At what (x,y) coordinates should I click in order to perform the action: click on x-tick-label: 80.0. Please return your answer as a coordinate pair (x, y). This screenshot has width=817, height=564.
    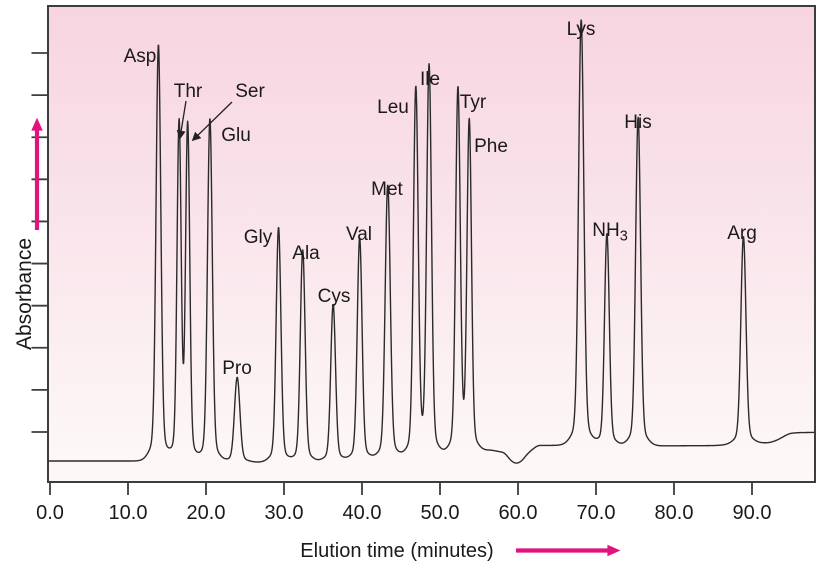
    Looking at the image, I should click on (674, 513).